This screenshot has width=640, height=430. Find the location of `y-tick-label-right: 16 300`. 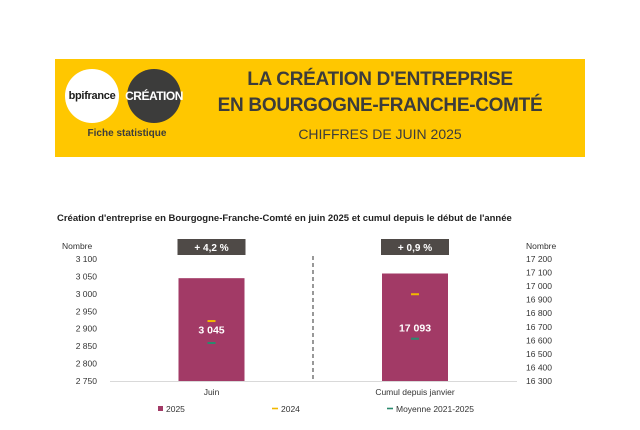

y-tick-label-right: 16 300 is located at coordinates (539, 381).